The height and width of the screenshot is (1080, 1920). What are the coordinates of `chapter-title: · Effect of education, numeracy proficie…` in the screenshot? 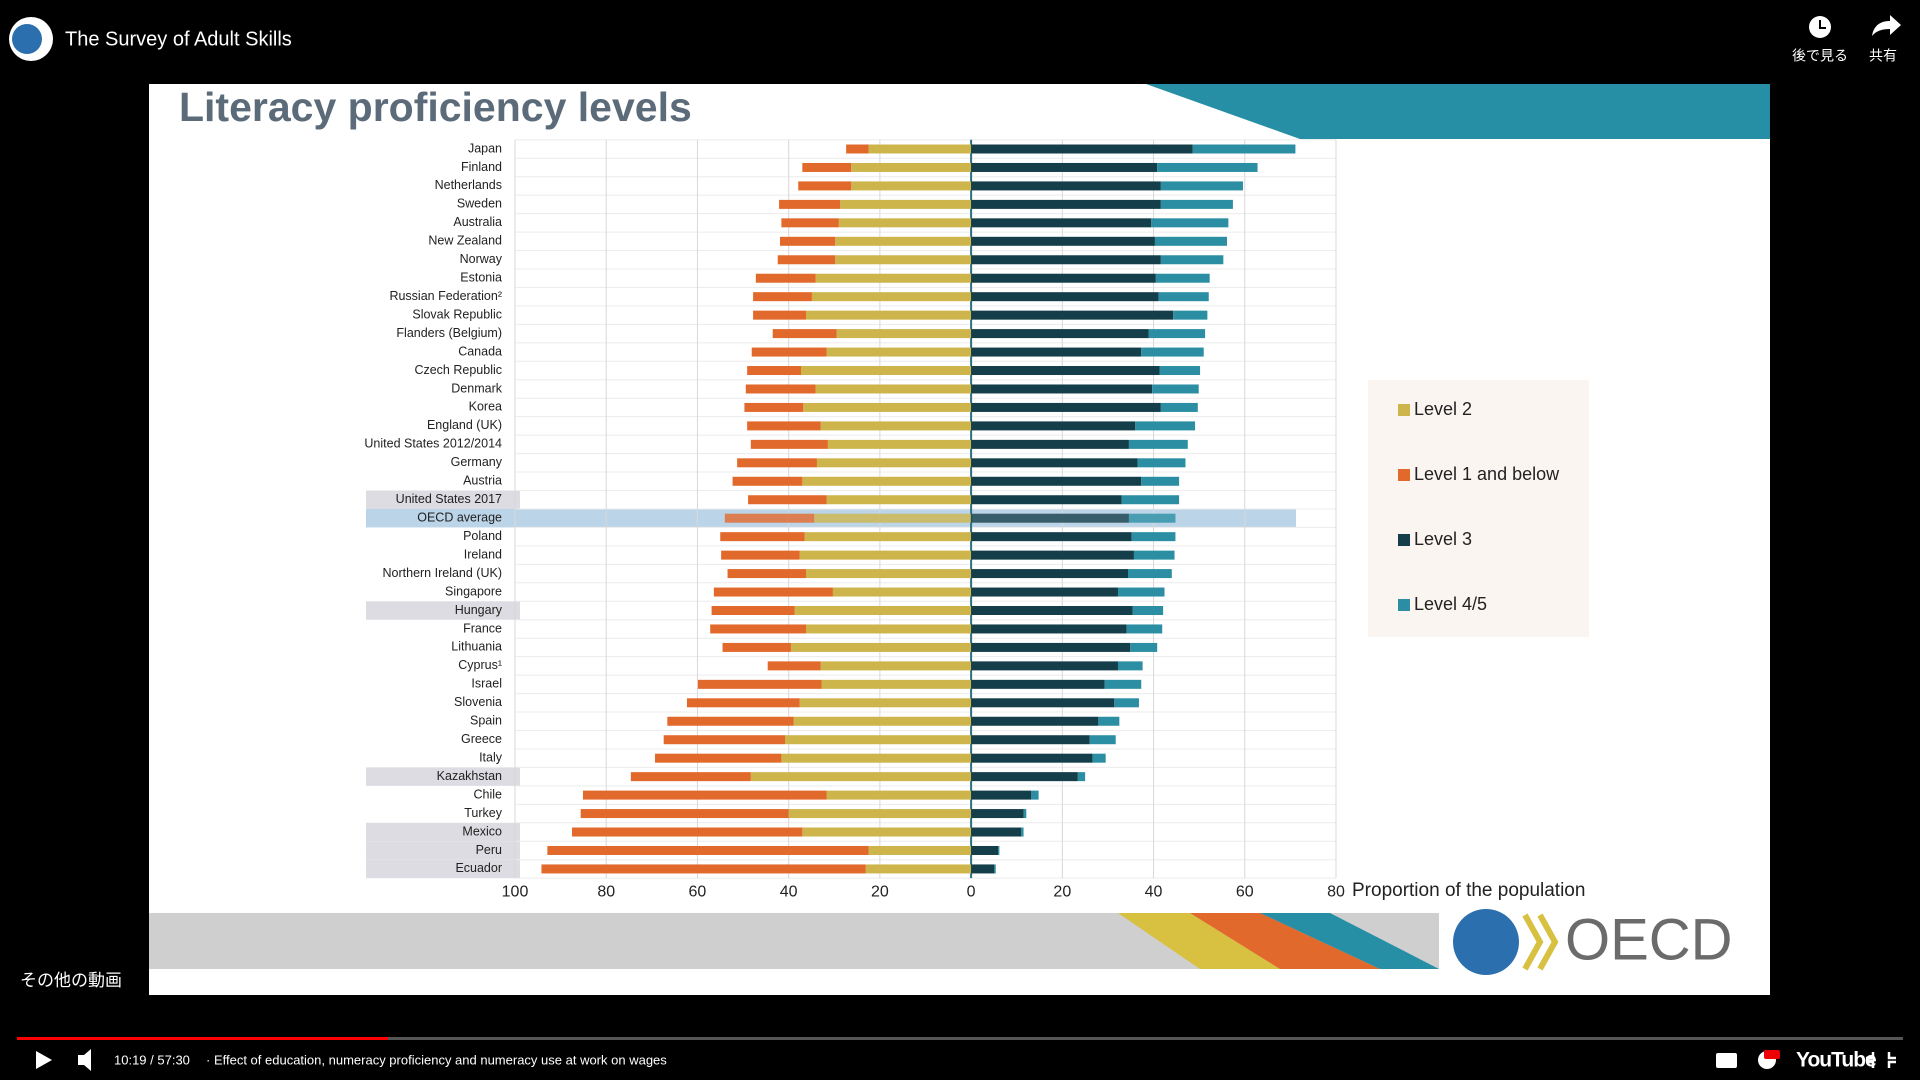 It's located at (436, 1059).